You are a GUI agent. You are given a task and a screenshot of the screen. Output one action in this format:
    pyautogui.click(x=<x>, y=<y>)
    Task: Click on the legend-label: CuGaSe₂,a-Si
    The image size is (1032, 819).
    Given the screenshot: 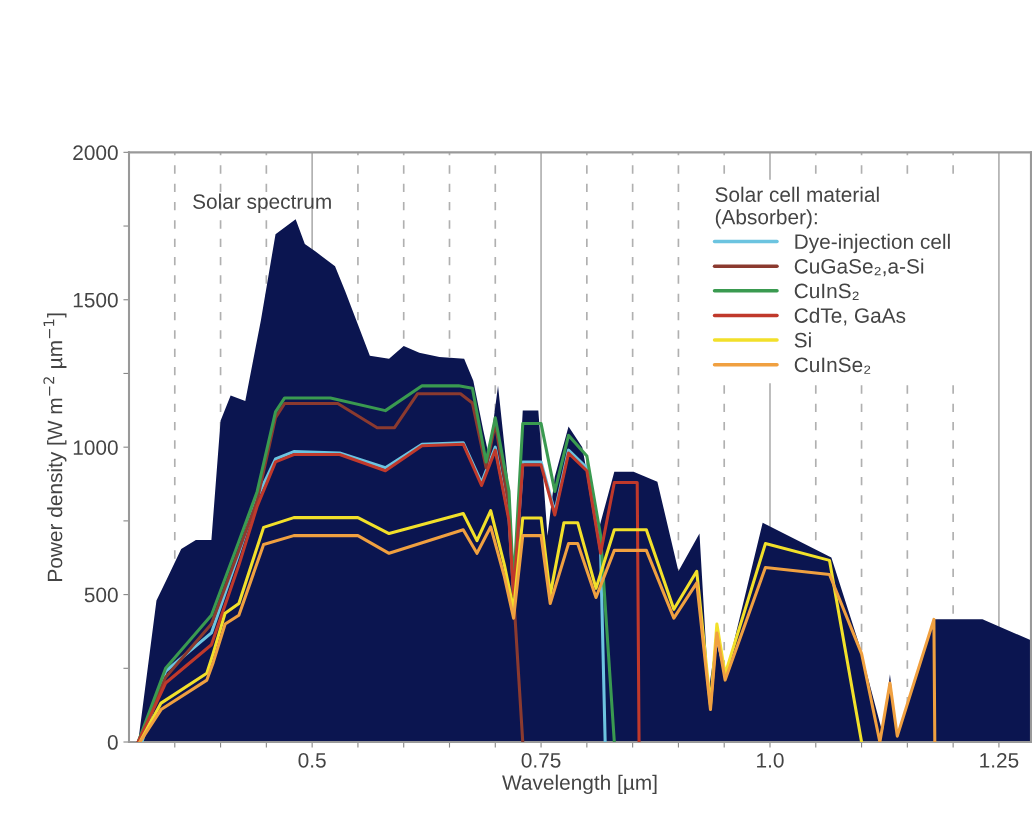 What is the action you would take?
    pyautogui.click(x=859, y=267)
    